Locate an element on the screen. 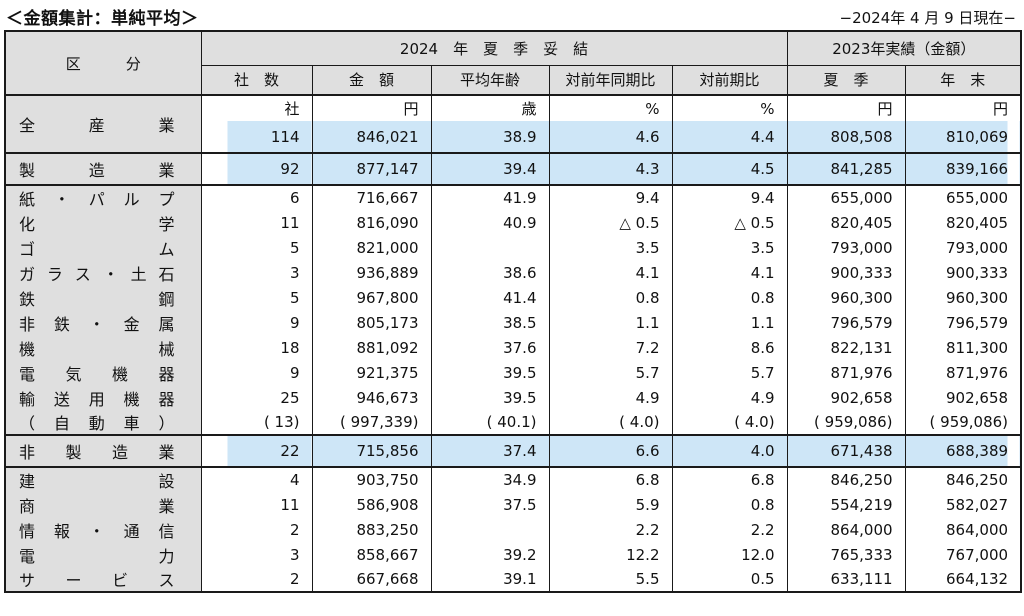 The image size is (1024, 616). value-cell: 6 is located at coordinates (256, 197).